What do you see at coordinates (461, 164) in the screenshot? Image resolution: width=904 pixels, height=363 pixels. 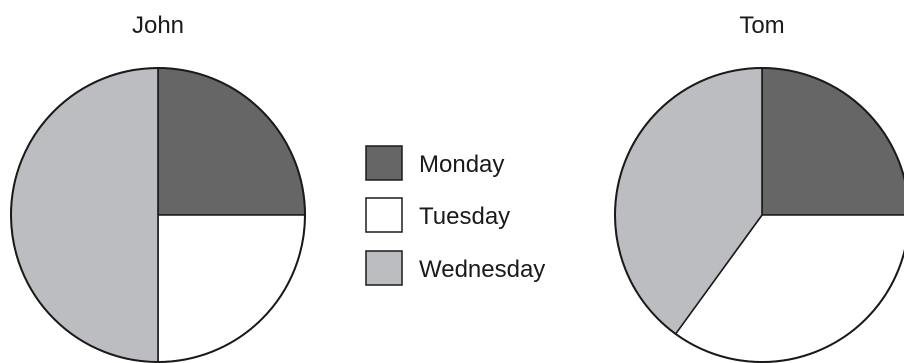 I see `legend-label-monday: Monday` at bounding box center [461, 164].